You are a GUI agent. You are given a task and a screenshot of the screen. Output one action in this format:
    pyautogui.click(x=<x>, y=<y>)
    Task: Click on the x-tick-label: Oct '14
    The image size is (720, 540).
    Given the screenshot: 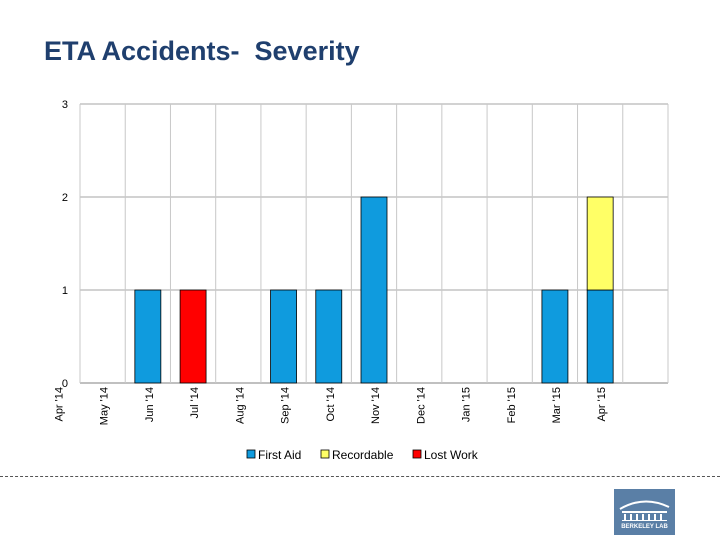 What is the action you would take?
    pyautogui.click(x=331, y=404)
    